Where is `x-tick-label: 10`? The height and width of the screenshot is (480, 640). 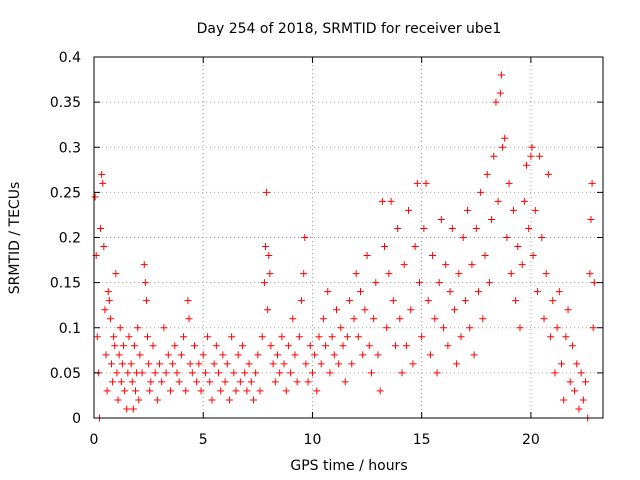
x-tick-label: 10 is located at coordinates (313, 440).